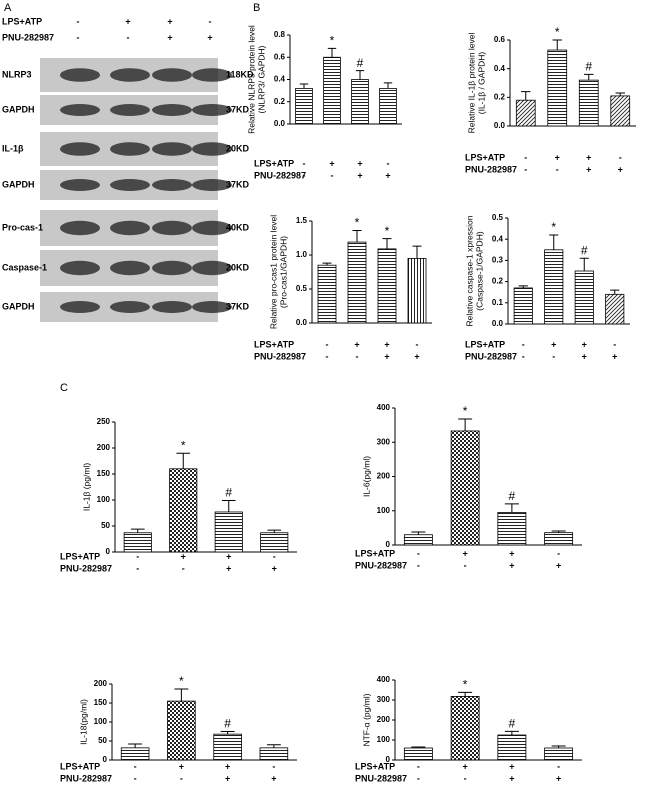 This screenshot has height=791, width=666. What do you see at coordinates (261, 79) in the screenshot?
I see `y-axis-label: (NLRP3/ GAPDH)` at bounding box center [261, 79].